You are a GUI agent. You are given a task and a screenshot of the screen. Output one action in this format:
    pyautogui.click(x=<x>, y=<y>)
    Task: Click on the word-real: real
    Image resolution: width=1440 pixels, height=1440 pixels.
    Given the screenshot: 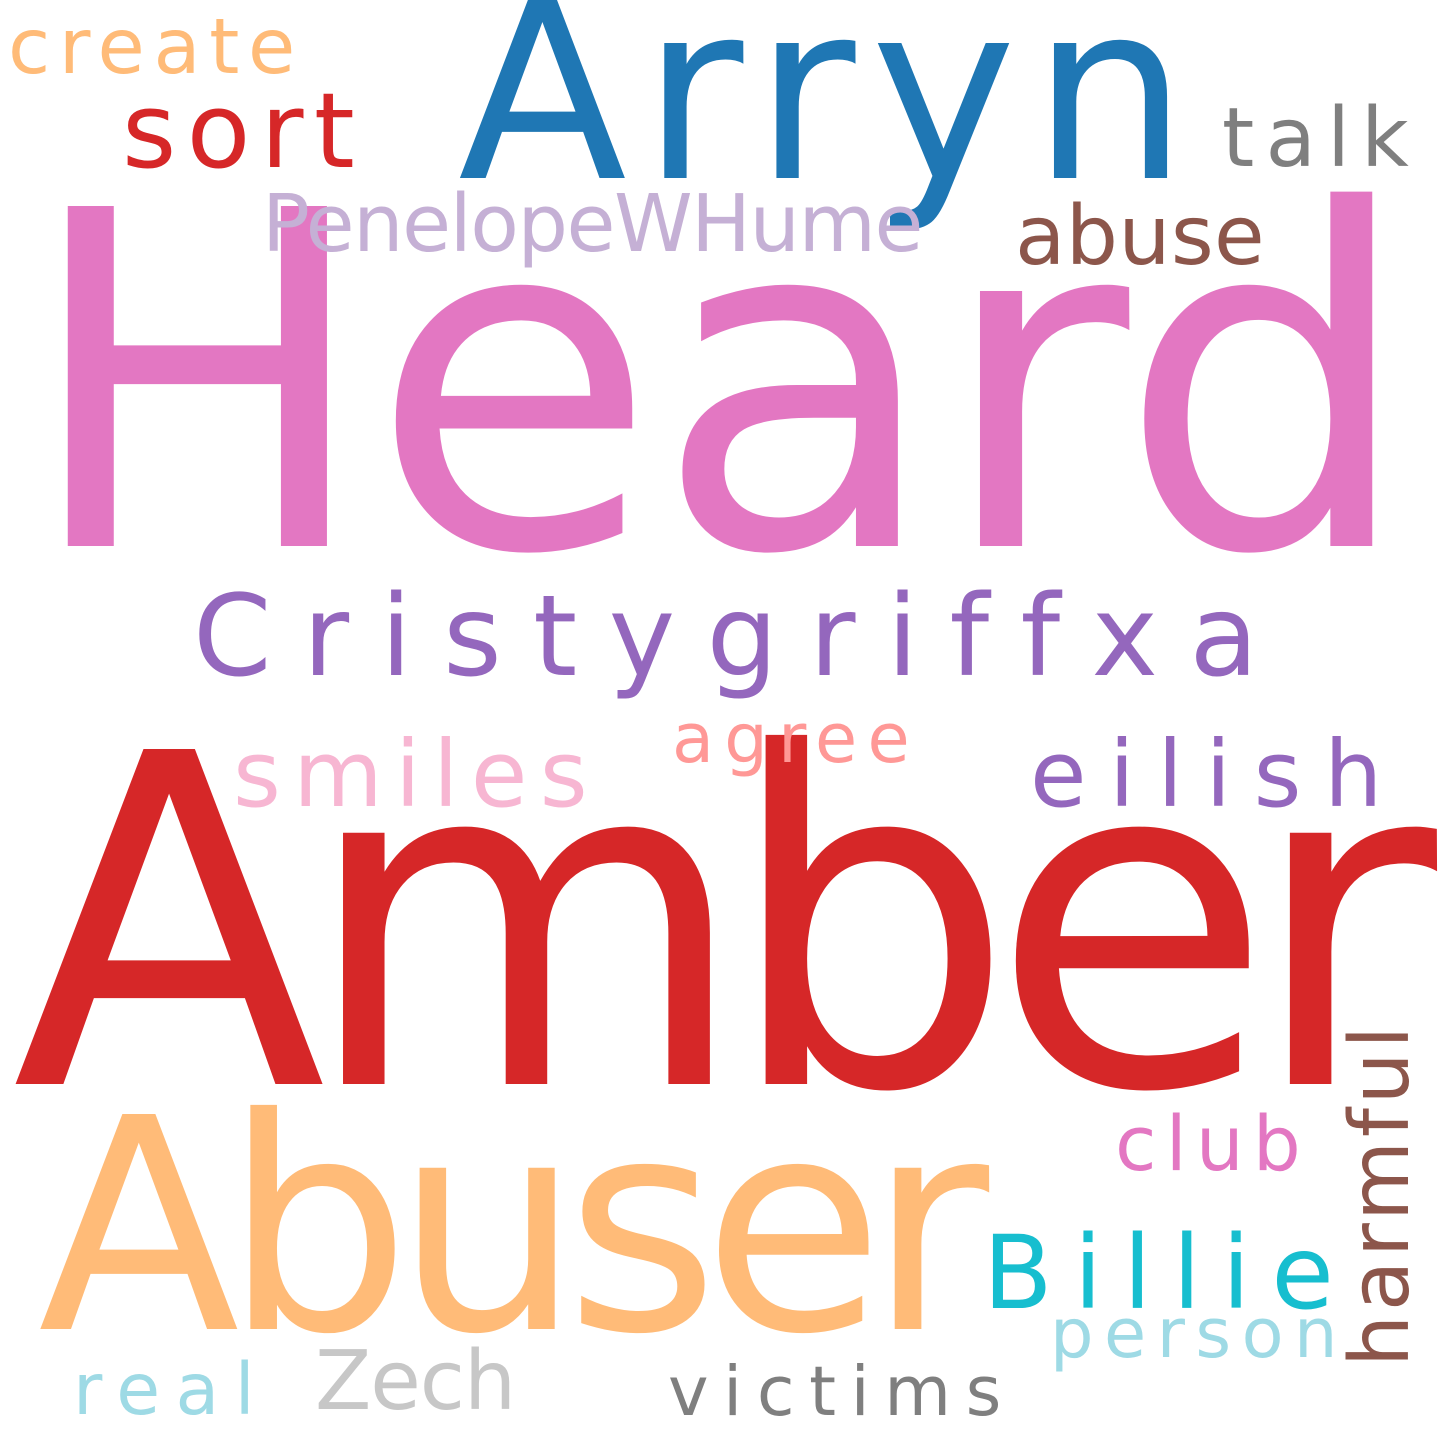 What is the action you would take?
    pyautogui.click(x=171, y=1390)
    